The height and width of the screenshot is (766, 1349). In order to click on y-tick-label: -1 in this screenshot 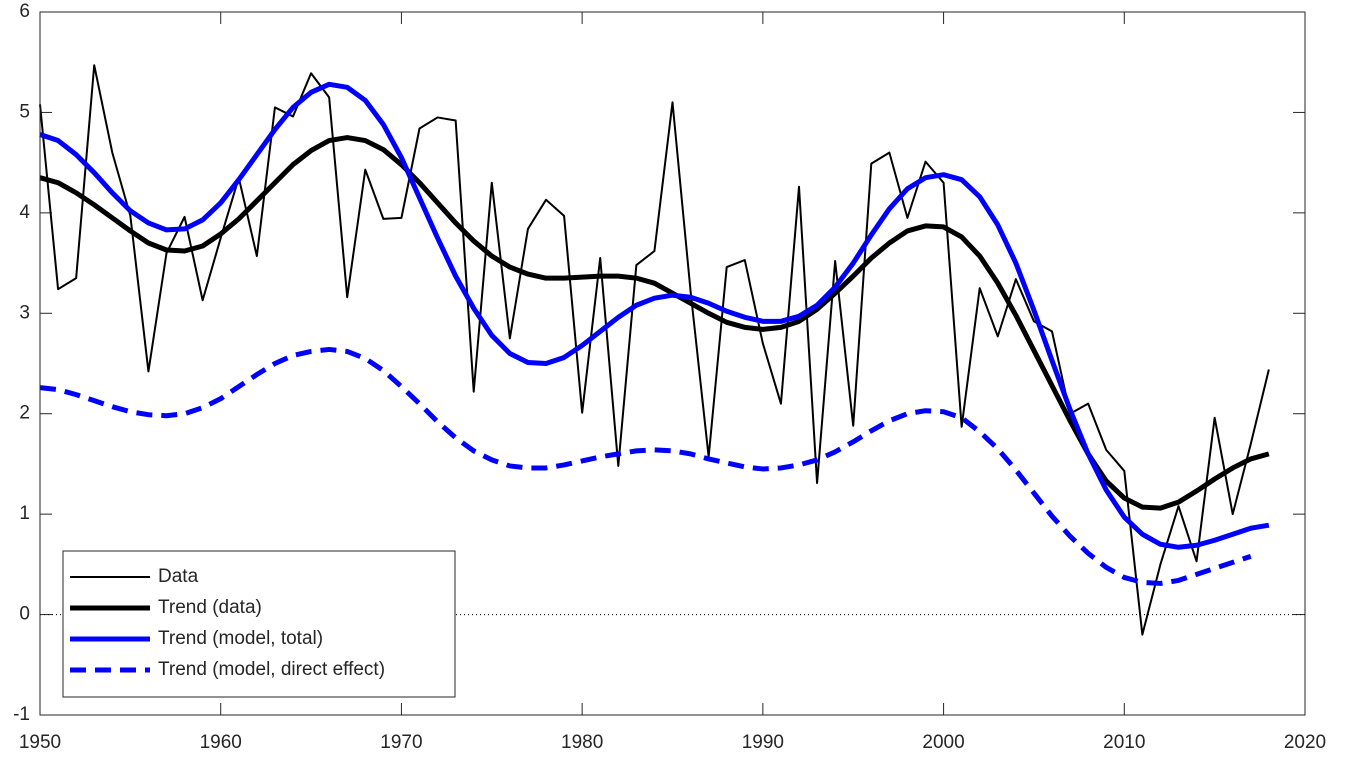, I will do `click(21, 714)`.